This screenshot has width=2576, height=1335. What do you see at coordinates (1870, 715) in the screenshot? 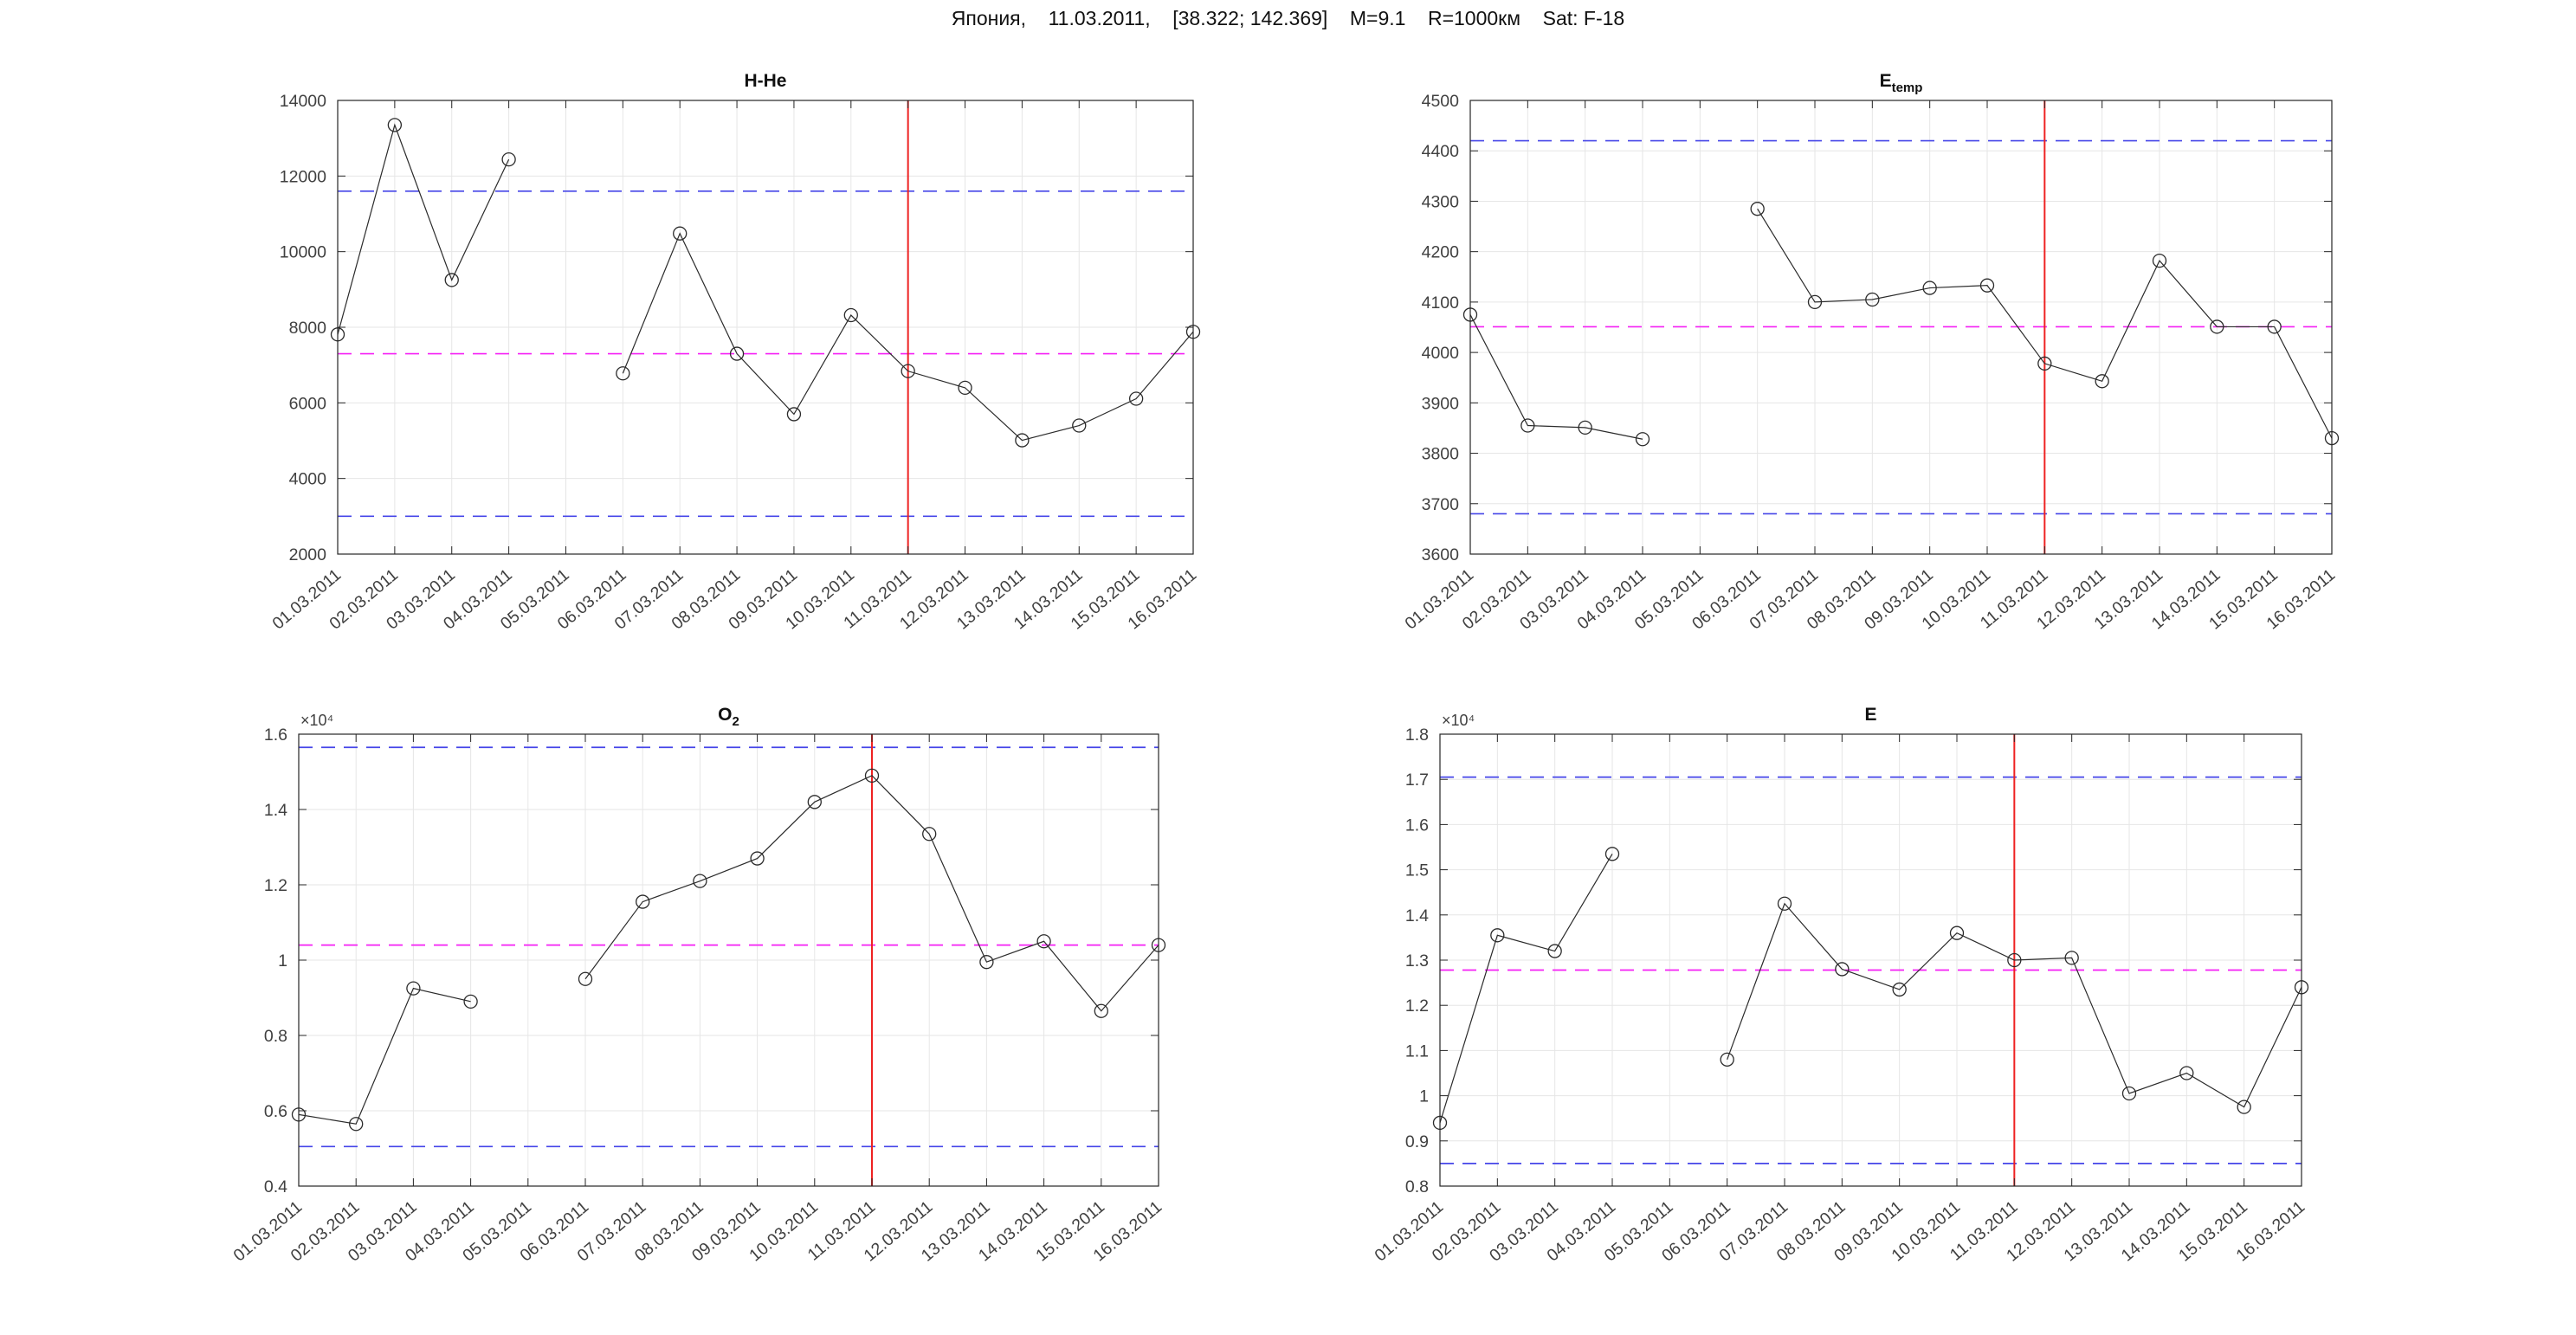
I see `chart-title: E` at bounding box center [1870, 715].